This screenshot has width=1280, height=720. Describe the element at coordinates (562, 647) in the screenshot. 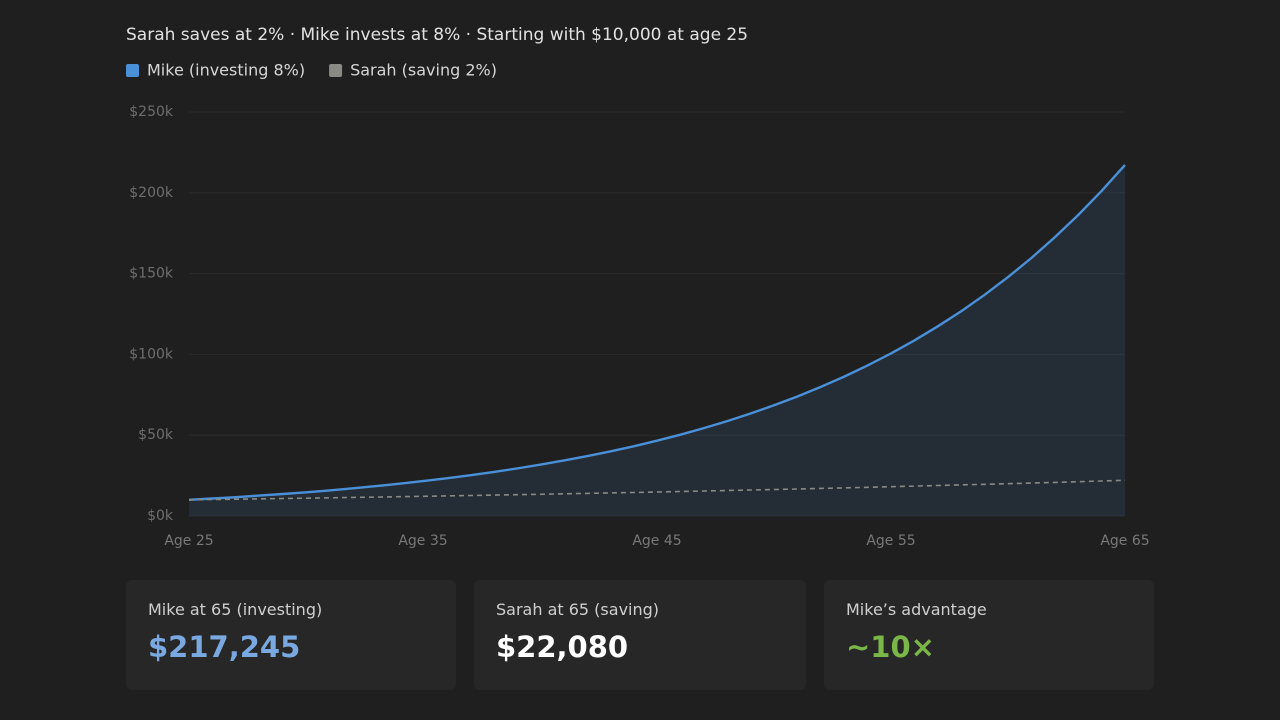

I see `card-value: $22,080` at that location.